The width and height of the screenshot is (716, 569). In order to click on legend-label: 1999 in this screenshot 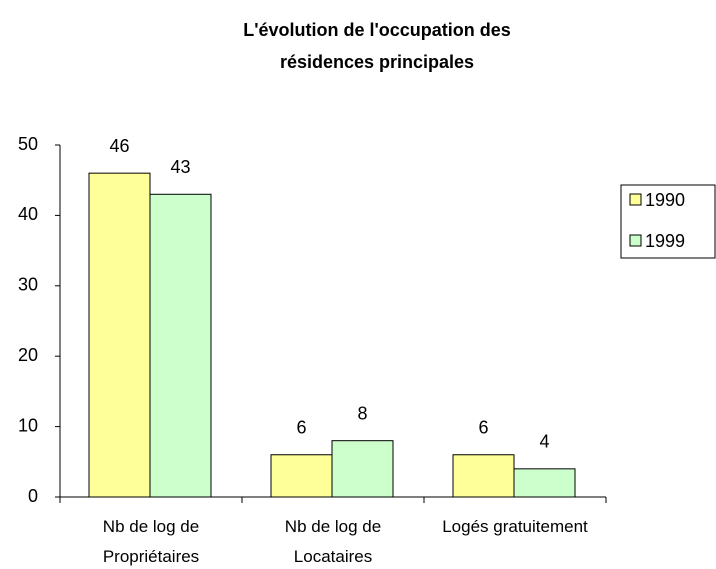, I will do `click(665, 241)`.